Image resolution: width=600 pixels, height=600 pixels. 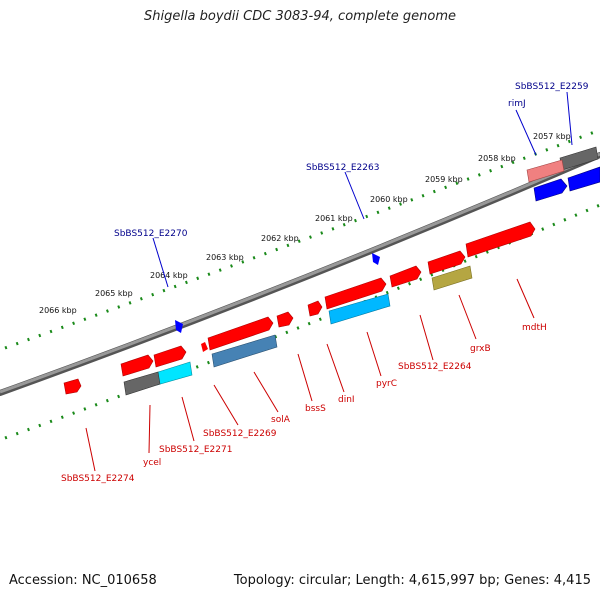 I want to click on scale-label-2065: 2065 kbp, so click(x=114, y=293).